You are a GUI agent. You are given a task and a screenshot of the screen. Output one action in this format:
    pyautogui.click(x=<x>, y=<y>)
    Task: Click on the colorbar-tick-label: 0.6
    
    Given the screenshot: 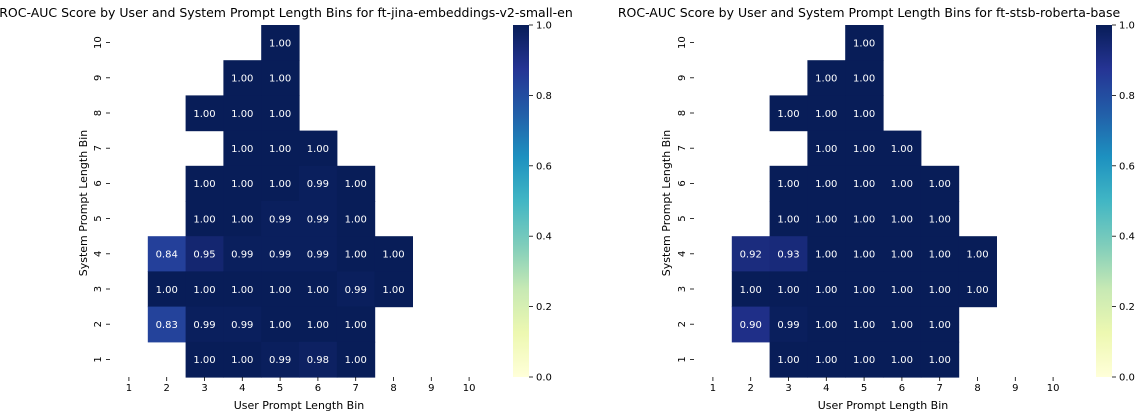 What is the action you would take?
    pyautogui.click(x=1127, y=166)
    